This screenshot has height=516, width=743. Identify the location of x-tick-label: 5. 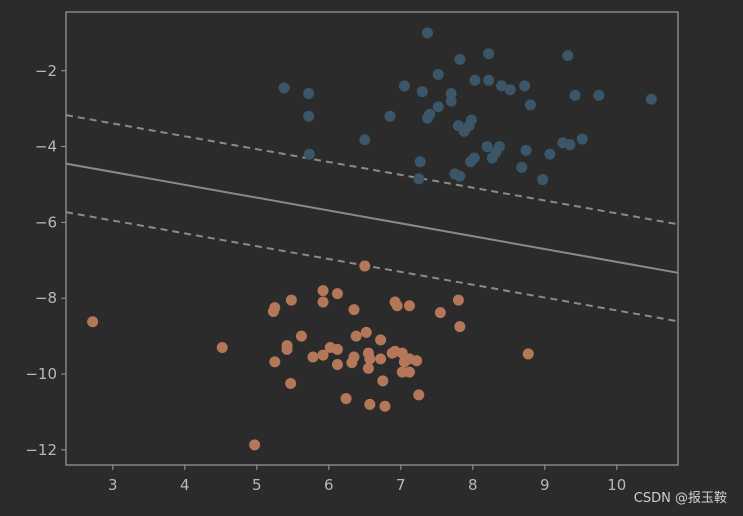
(257, 485).